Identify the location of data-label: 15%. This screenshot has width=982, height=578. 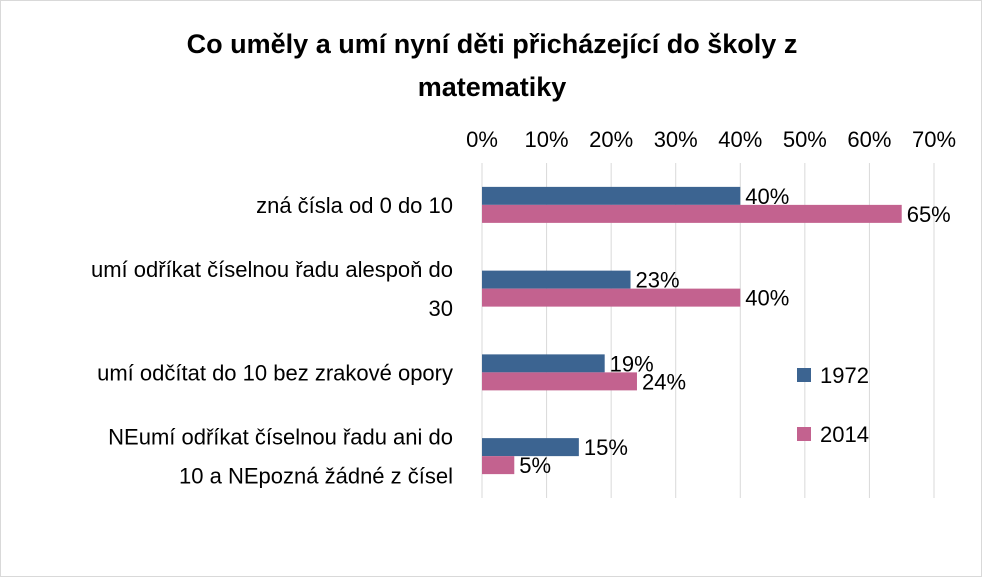
(606, 447).